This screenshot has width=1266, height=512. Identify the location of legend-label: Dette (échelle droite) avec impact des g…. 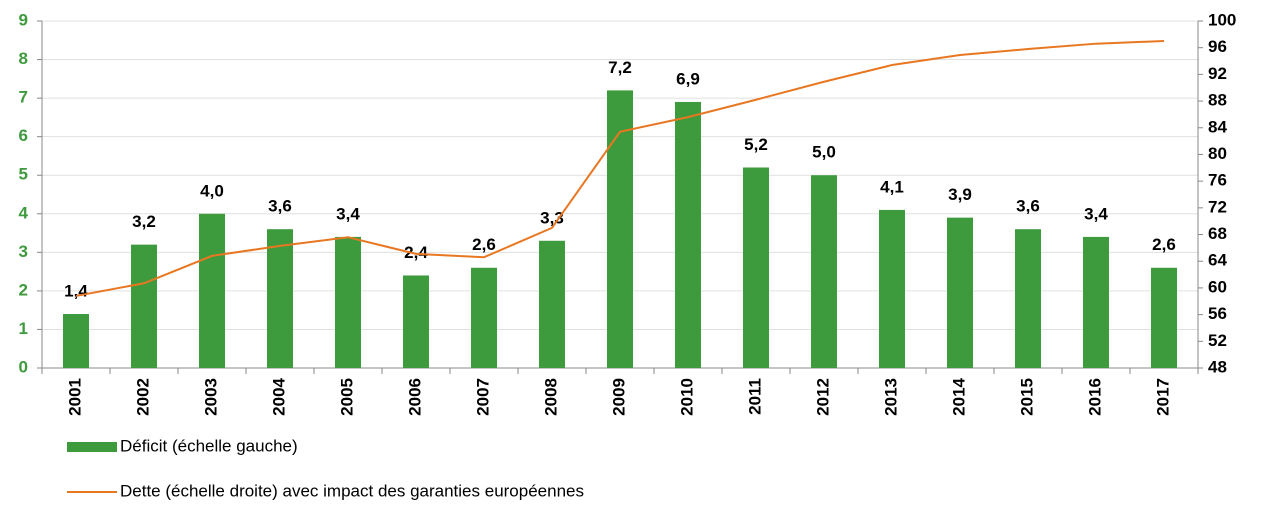
(352, 490).